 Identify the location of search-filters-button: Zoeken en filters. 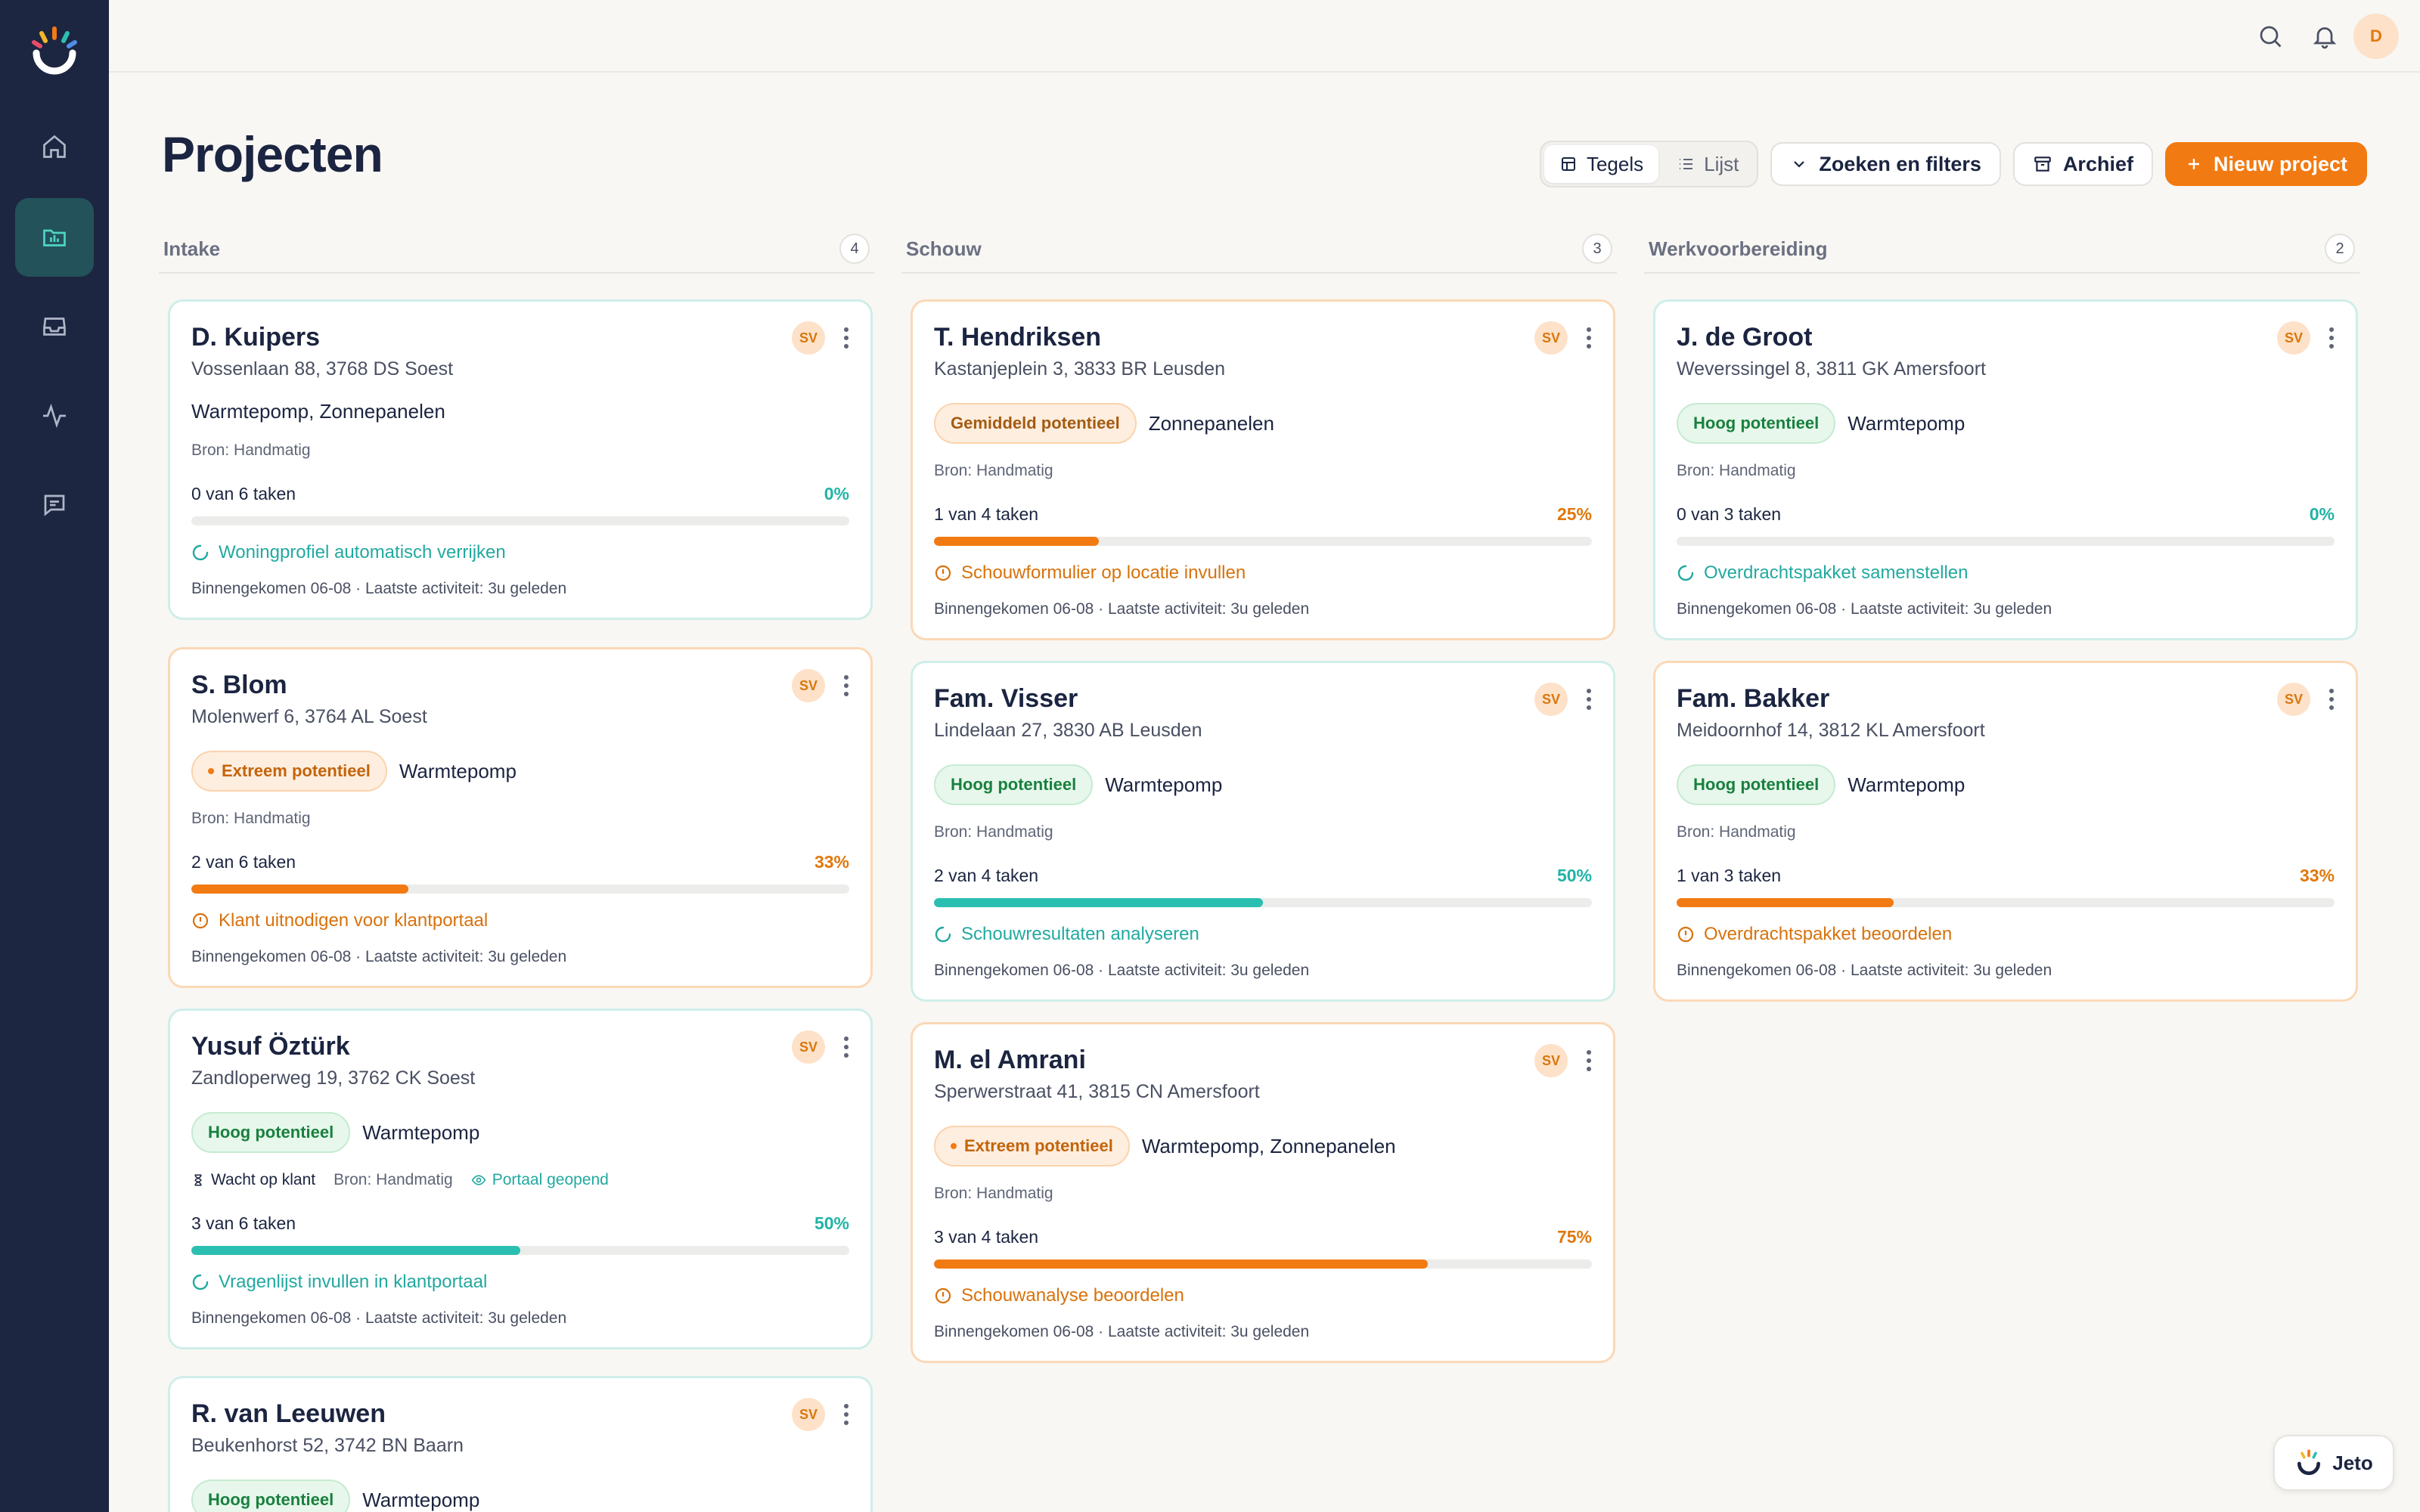
(1885, 164).